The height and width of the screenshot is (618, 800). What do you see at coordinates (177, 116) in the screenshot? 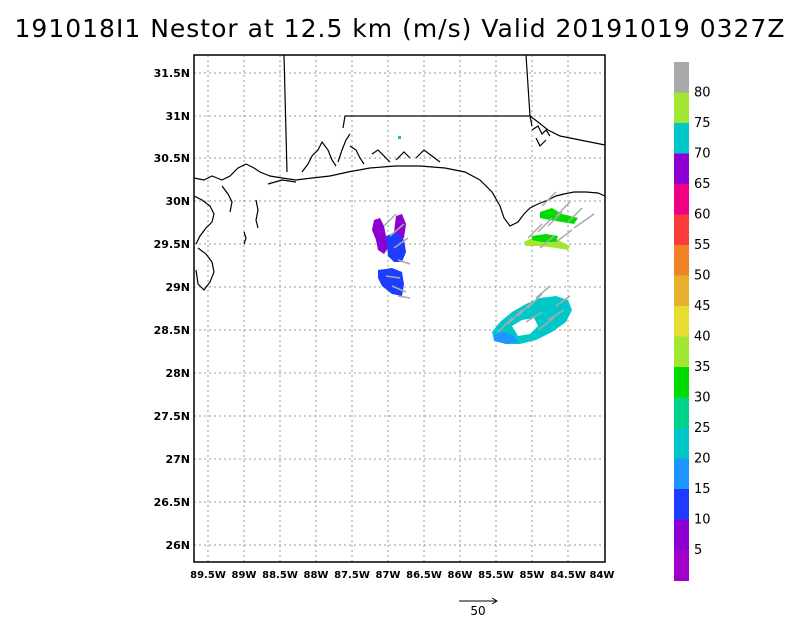
I see `lat-label: 31N` at bounding box center [177, 116].